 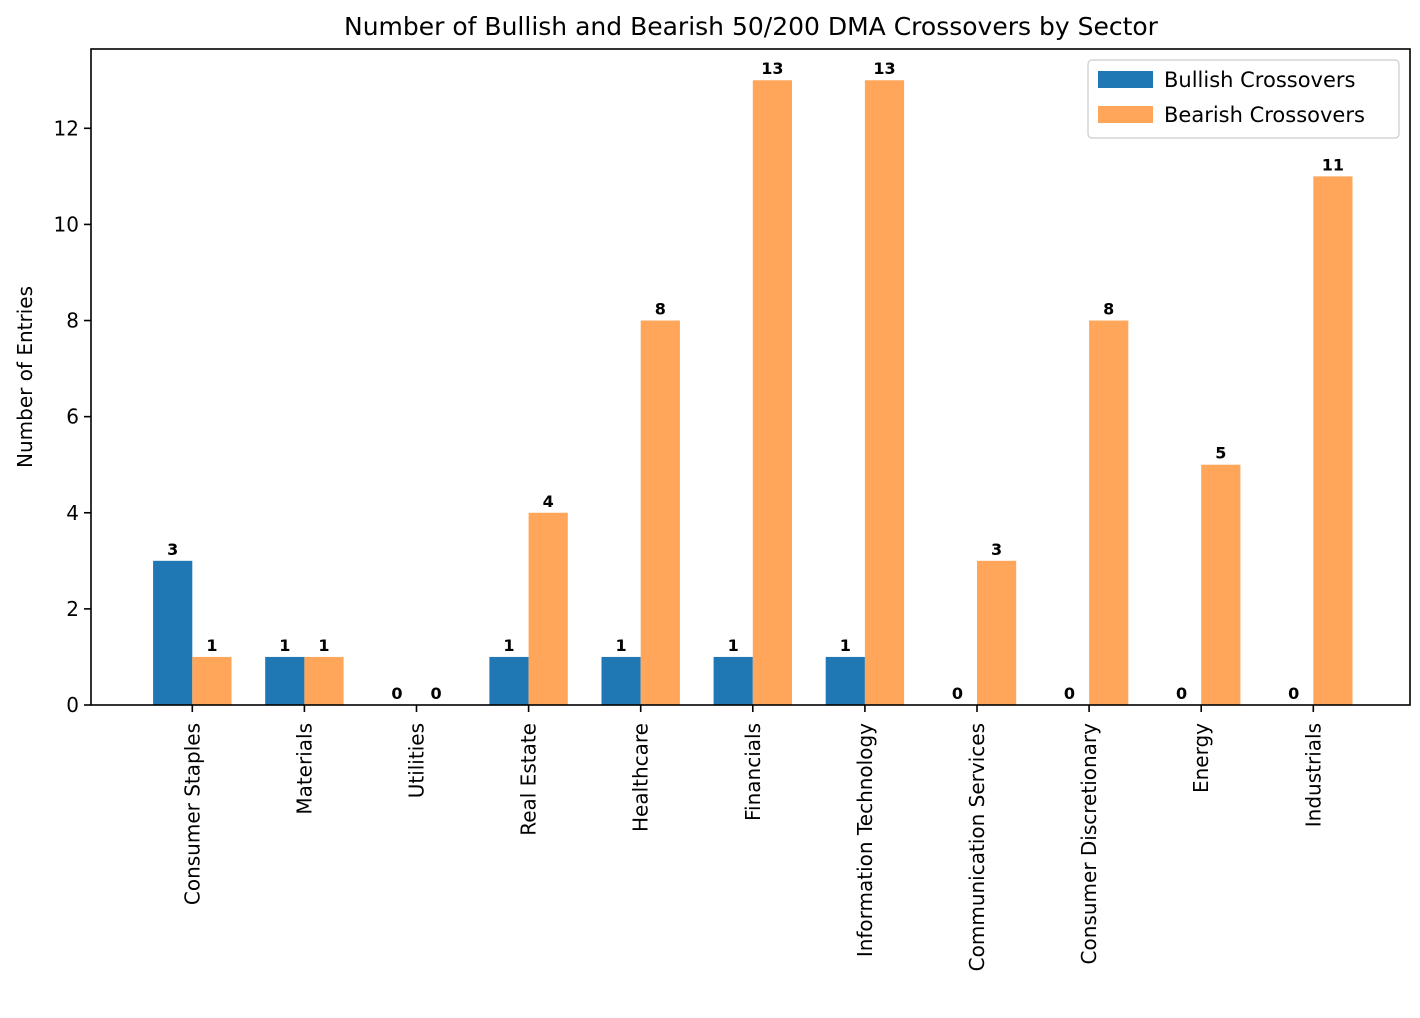 What do you see at coordinates (772, 68) in the screenshot?
I see `data-label-bearish-crossovers-financials: 13` at bounding box center [772, 68].